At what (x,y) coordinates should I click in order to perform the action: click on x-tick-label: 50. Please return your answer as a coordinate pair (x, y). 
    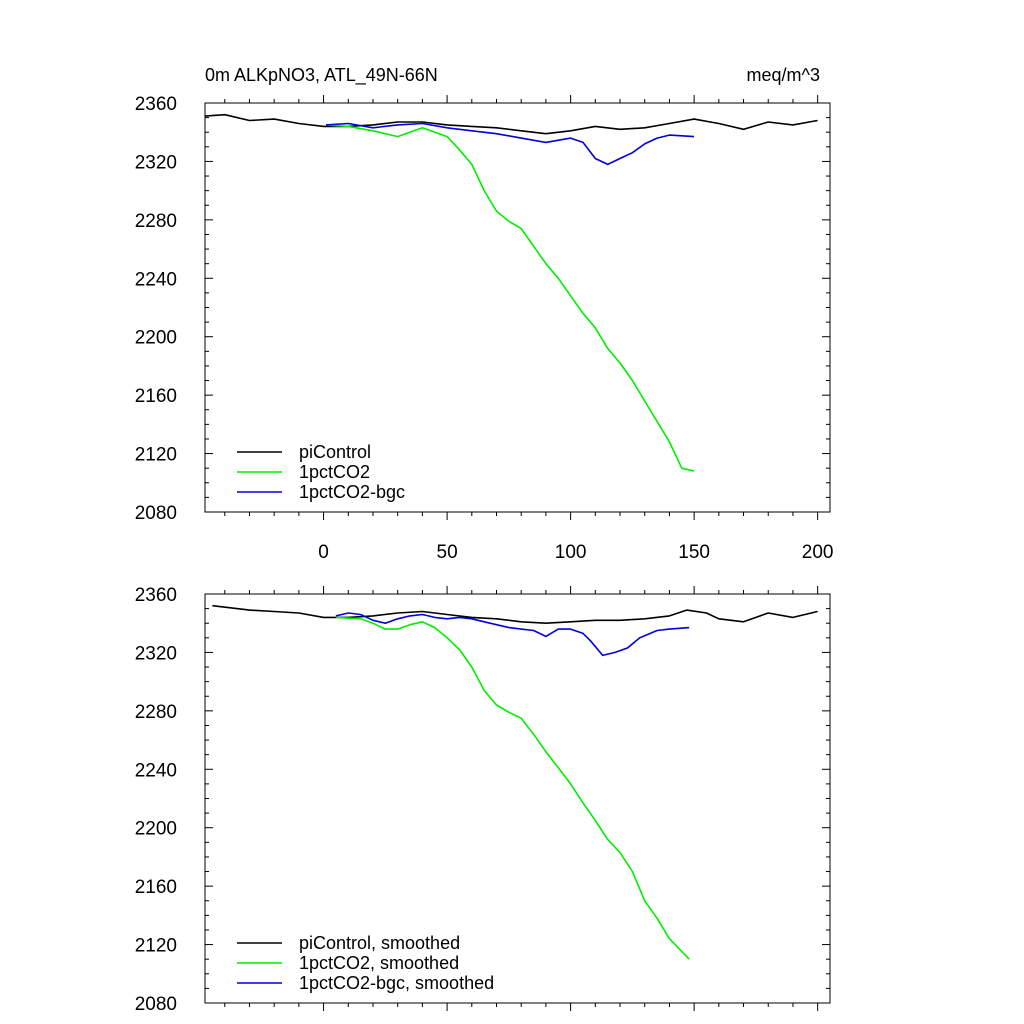
    Looking at the image, I should click on (447, 552).